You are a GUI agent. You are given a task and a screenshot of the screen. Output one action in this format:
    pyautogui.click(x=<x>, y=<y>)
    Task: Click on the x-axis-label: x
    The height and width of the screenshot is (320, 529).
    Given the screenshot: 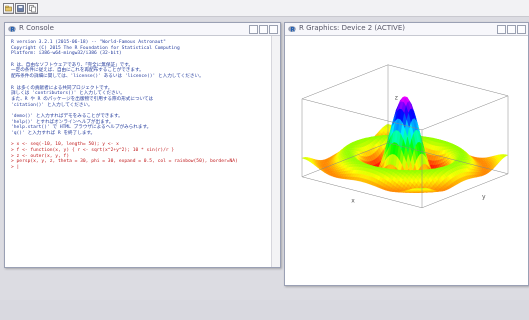 What is the action you would take?
    pyautogui.click(x=353, y=201)
    